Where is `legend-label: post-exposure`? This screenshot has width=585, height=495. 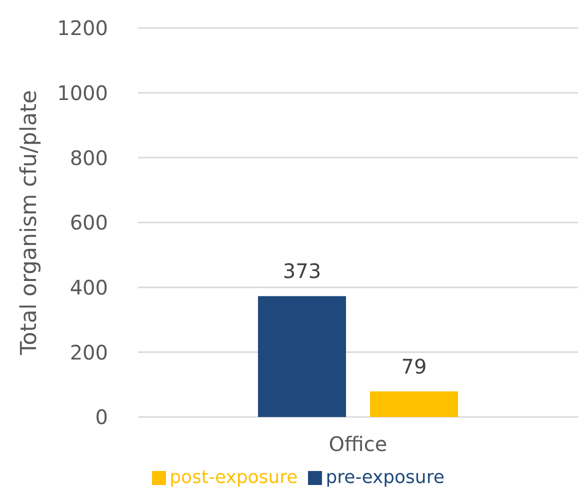 legend-label: post-exposure is located at coordinates (234, 477).